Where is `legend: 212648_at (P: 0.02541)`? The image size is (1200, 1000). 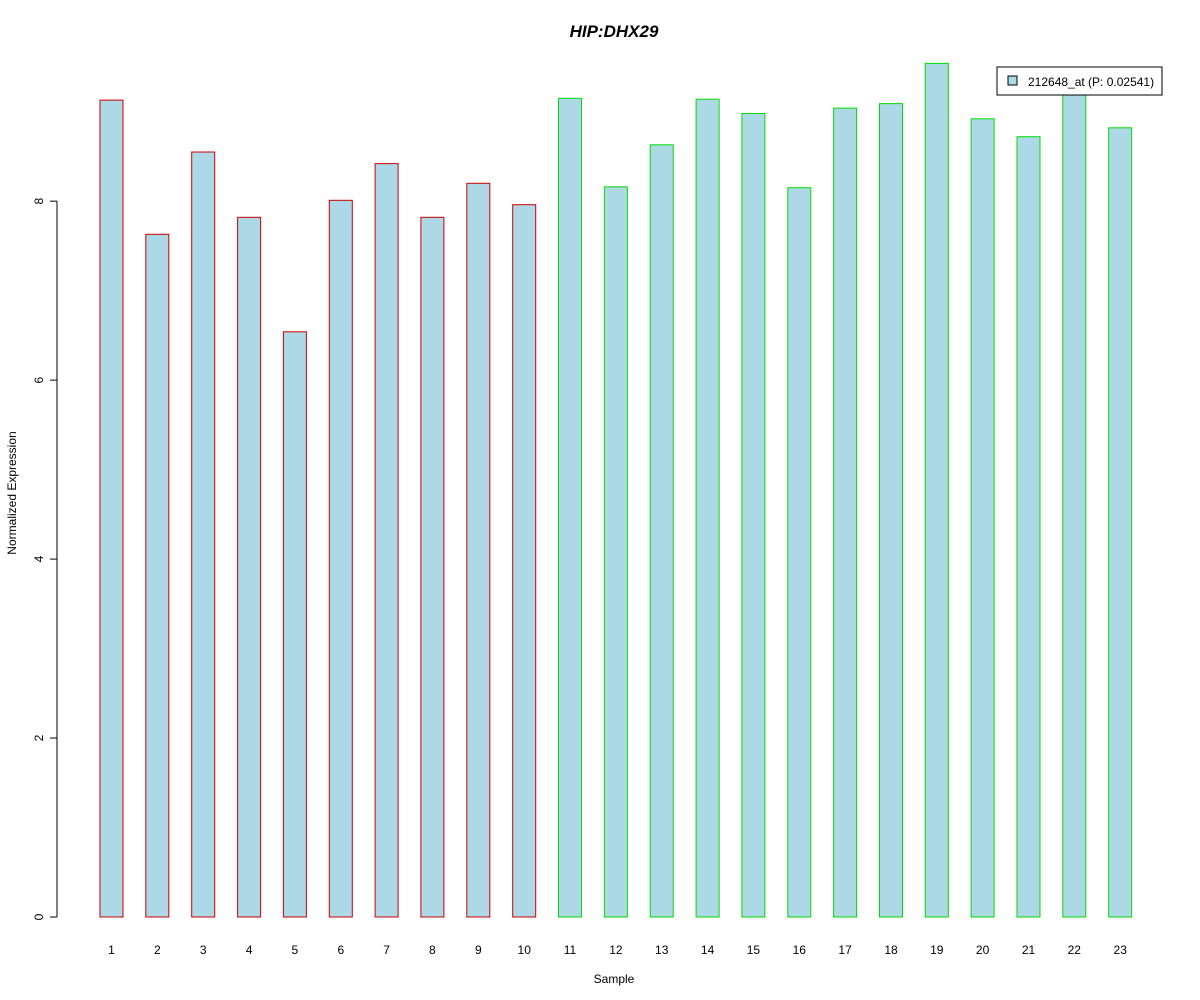
legend: 212648_at (P: 0.02541) is located at coordinates (1079, 81).